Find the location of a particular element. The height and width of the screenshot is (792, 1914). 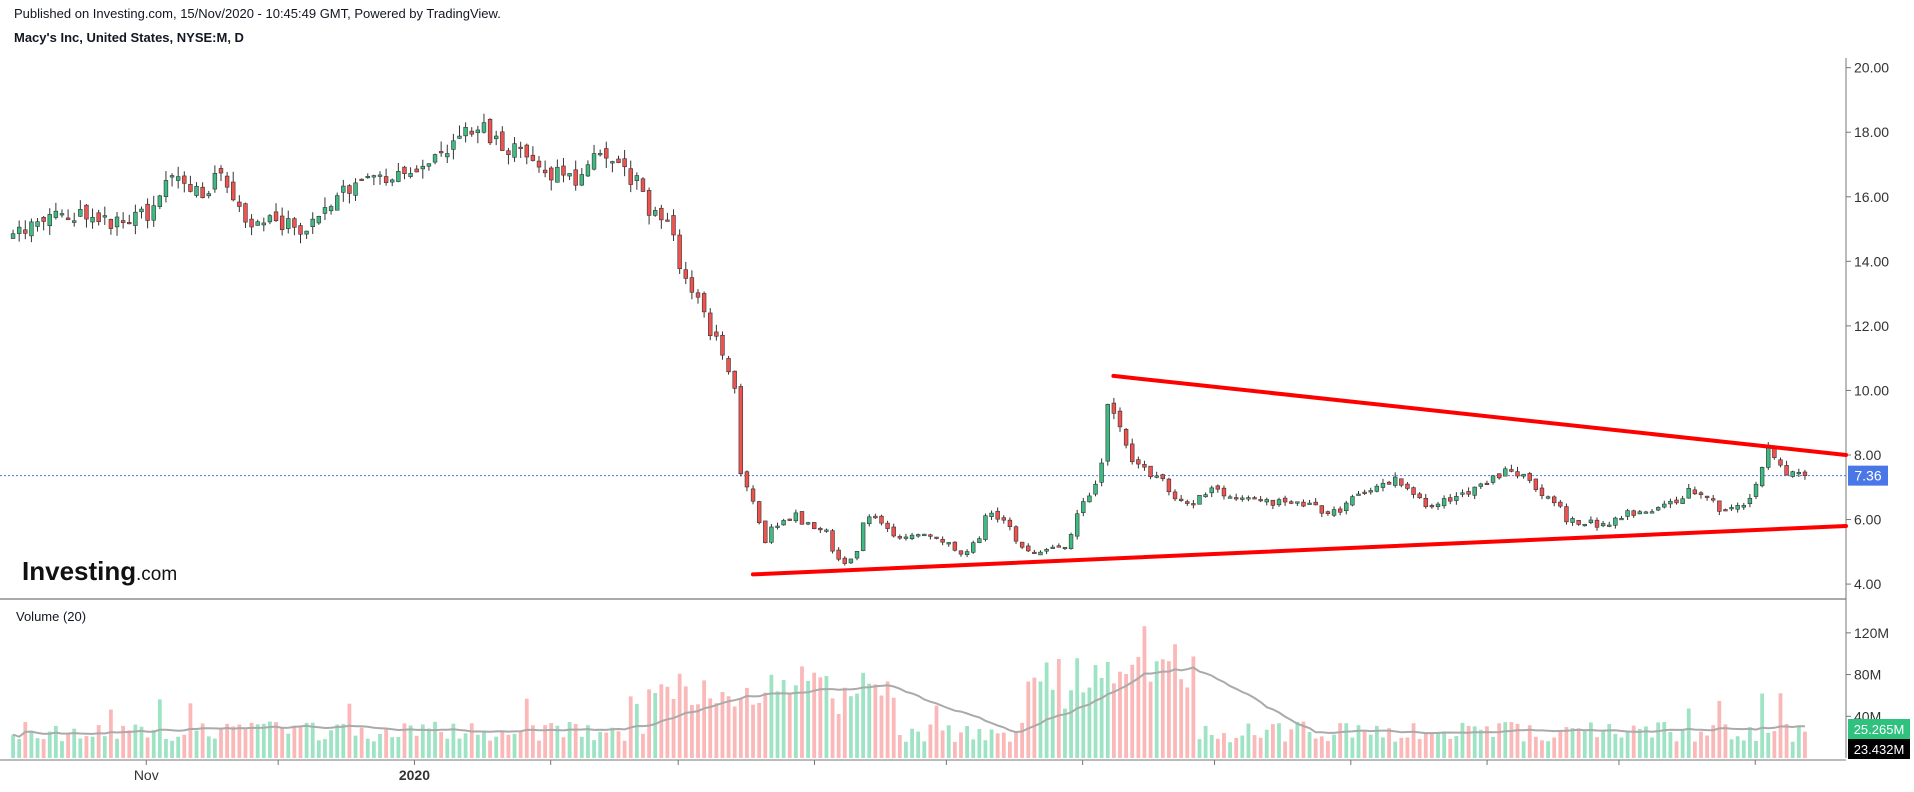

symbol-title: Macy's Inc, United States, NYSE:M, D is located at coordinates (129, 37).